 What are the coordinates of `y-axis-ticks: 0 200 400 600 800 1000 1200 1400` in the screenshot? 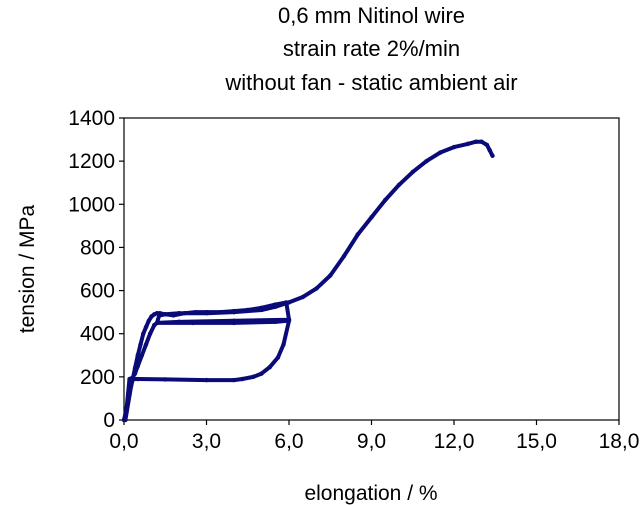 It's located at (96, 269).